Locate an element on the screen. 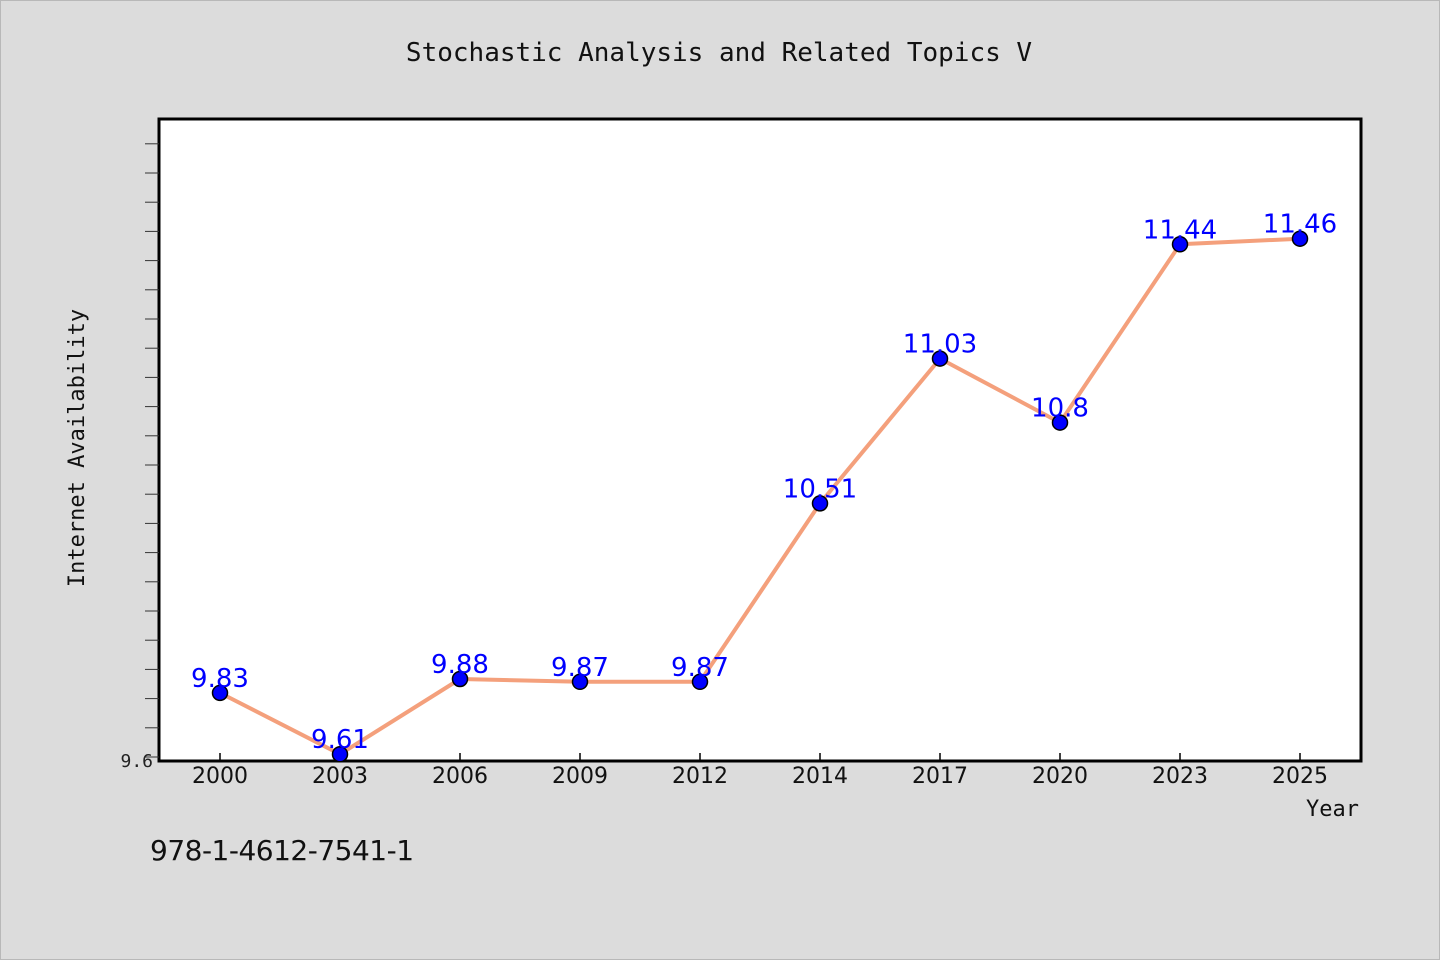 The height and width of the screenshot is (960, 1440). isbn-footer: 978-1-4612-7541-1 is located at coordinates (282, 850).